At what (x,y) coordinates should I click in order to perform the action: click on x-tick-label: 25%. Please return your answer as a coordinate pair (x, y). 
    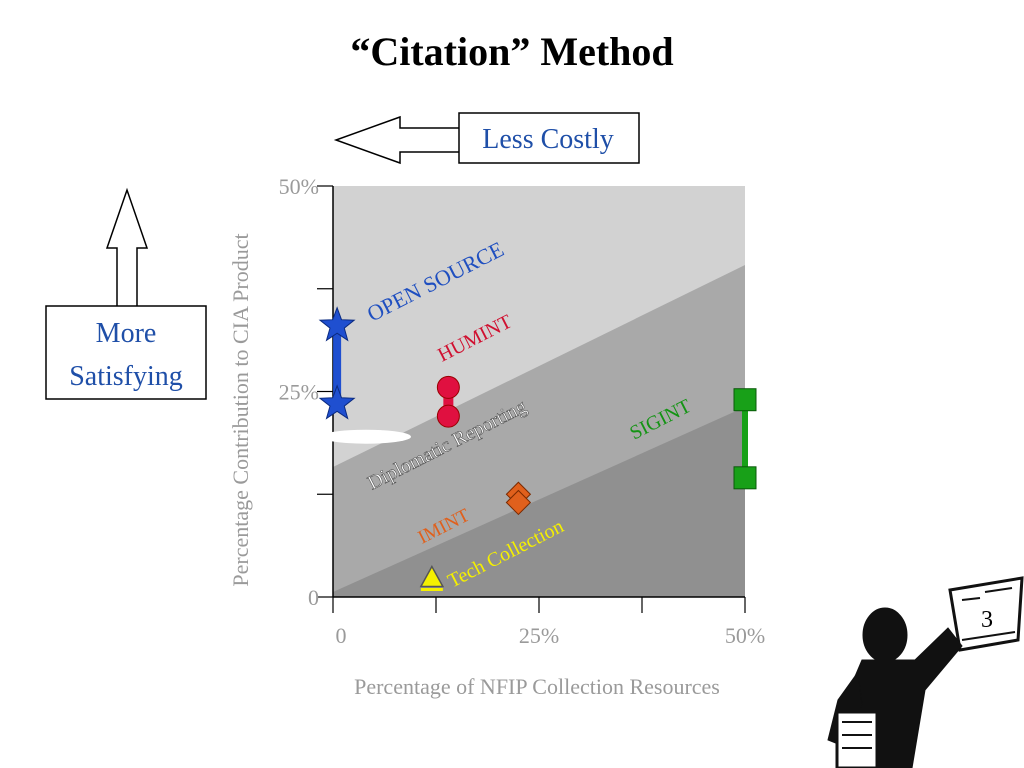
    Looking at the image, I should click on (539, 635).